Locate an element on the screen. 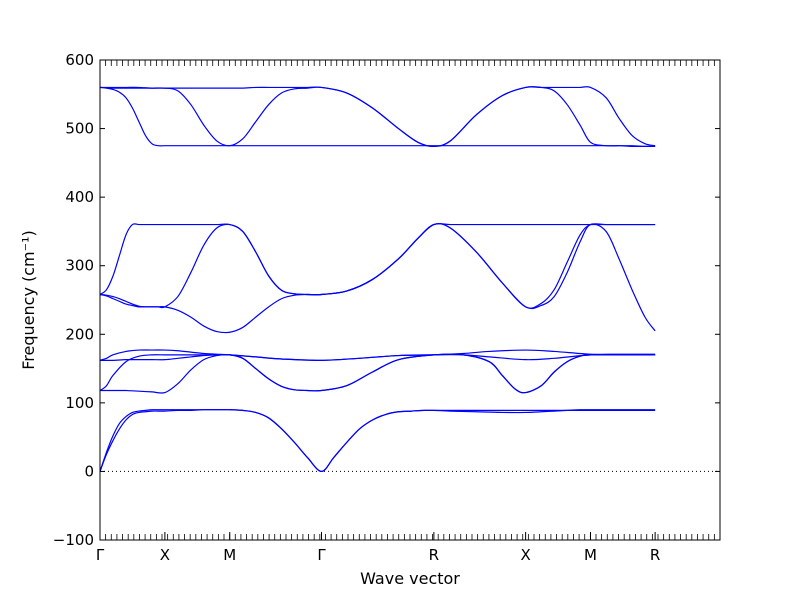 This screenshot has width=800, height=600. y-tick-label: 100 is located at coordinates (79, 403).